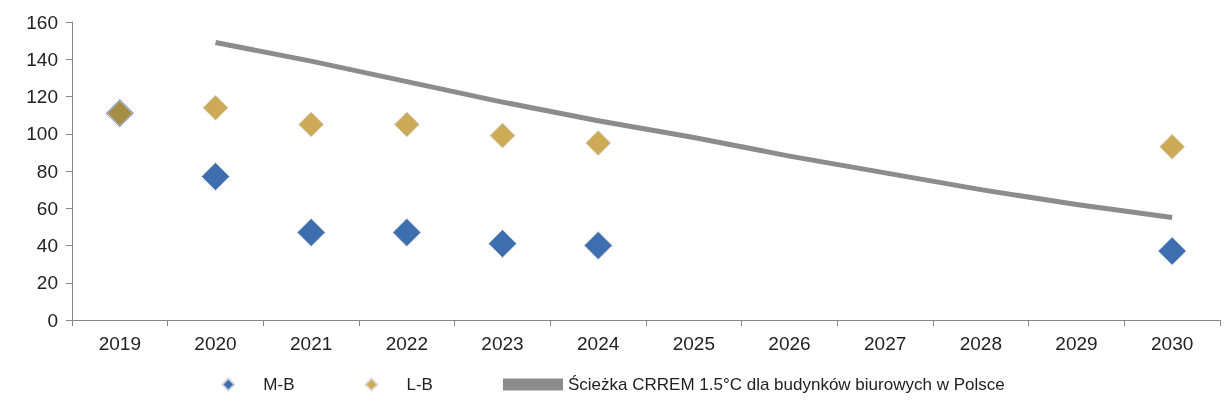  I want to click on x-tick-label: 2027, so click(885, 343).